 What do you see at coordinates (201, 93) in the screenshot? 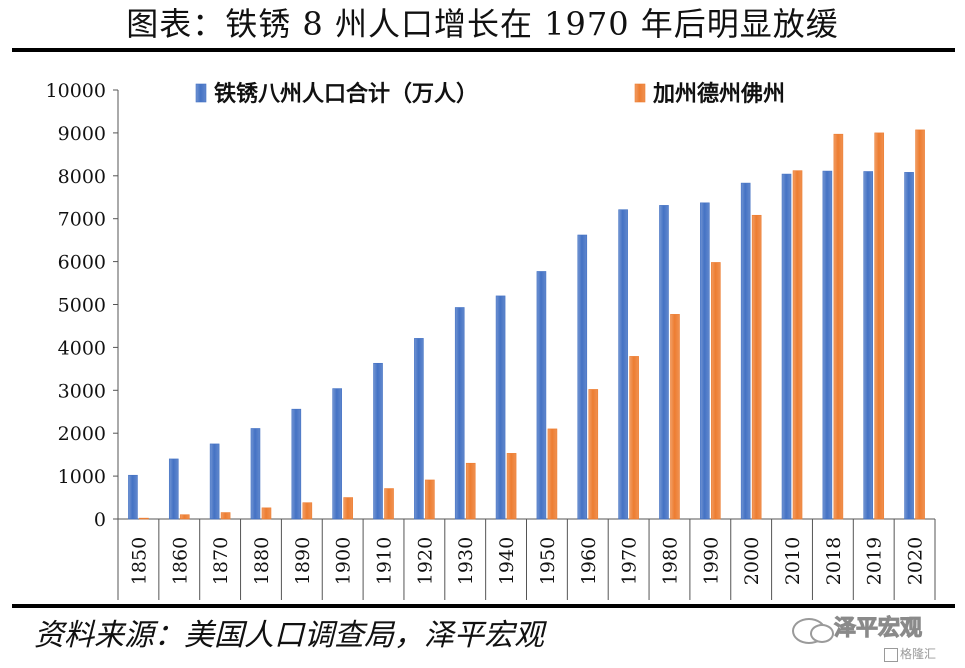
I see `legend-swatch-rust-belt` at bounding box center [201, 93].